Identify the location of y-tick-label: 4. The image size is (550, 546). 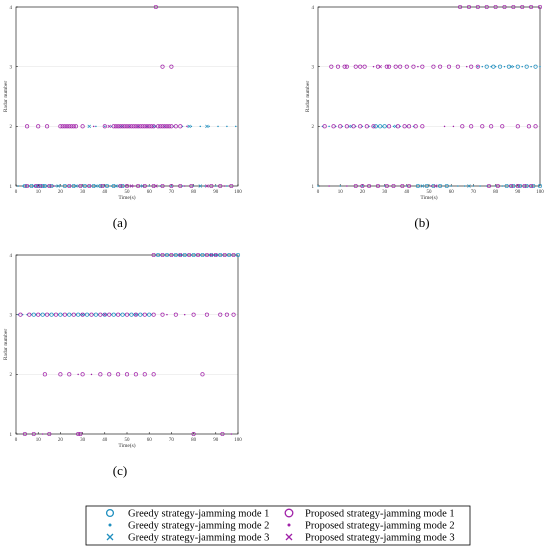
(11, 256).